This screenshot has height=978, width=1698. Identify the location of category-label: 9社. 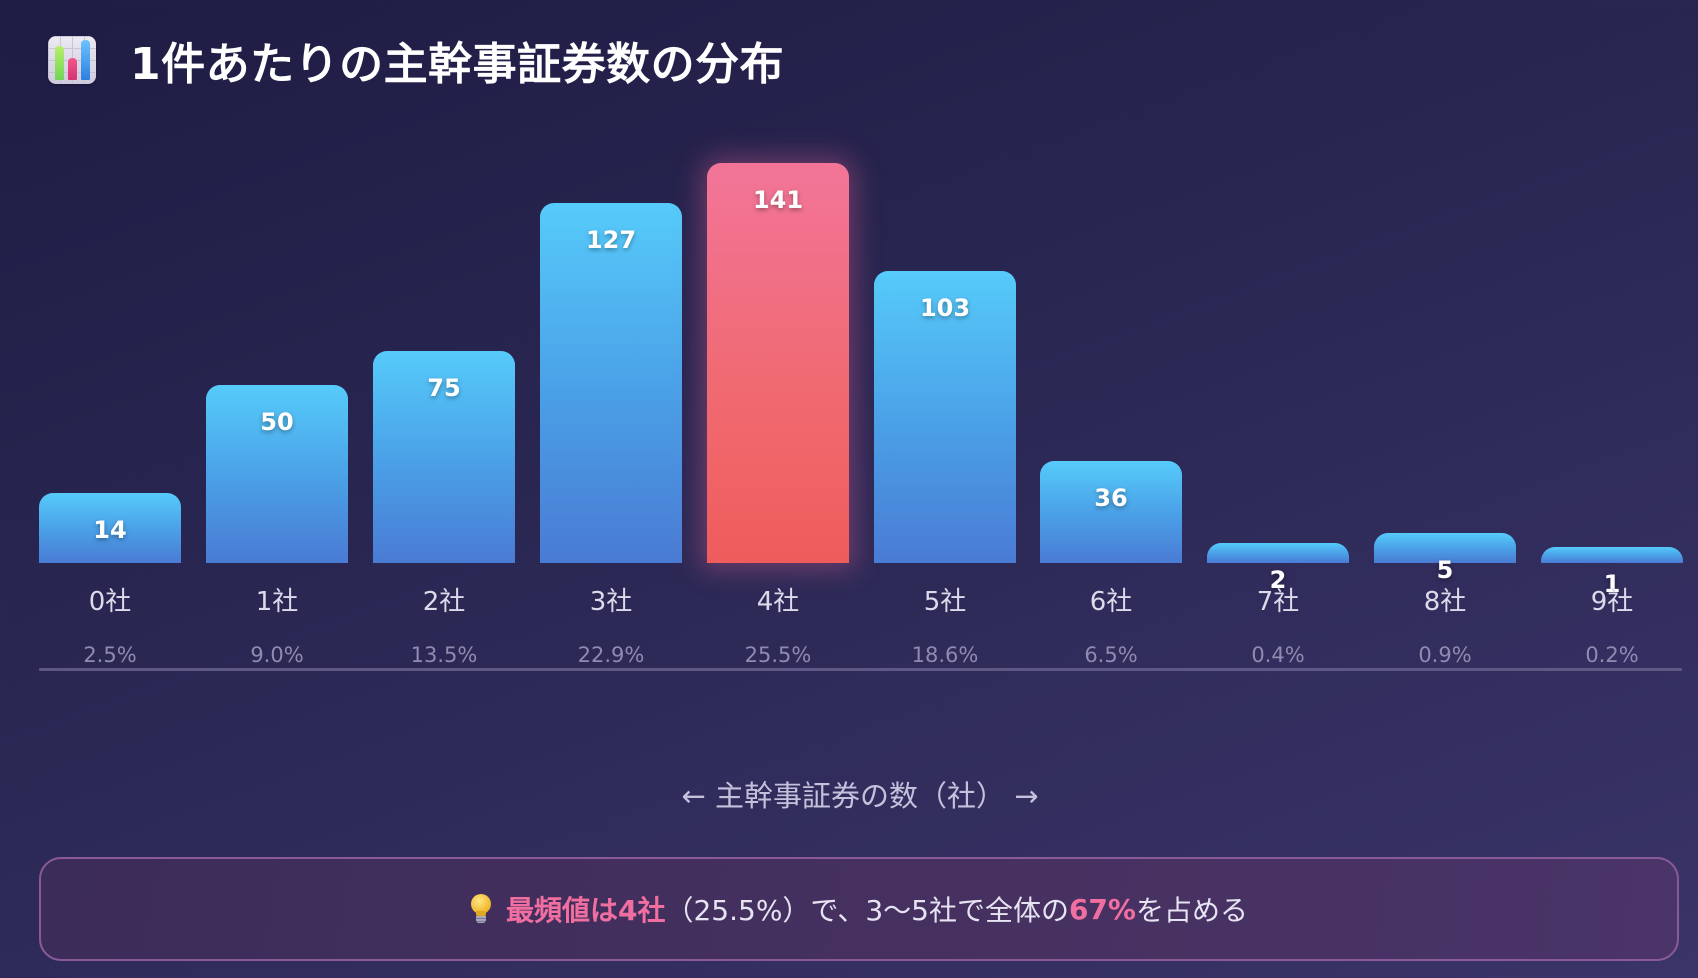
(1612, 602).